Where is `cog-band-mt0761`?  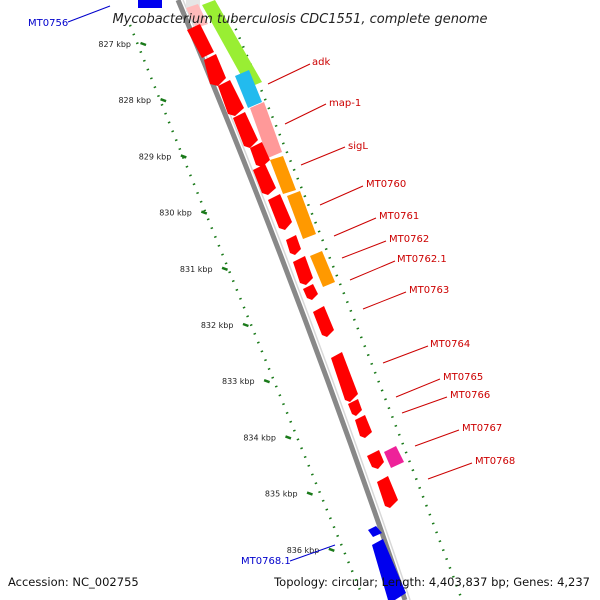 cog-band-mt0761 is located at coordinates (301, 215).